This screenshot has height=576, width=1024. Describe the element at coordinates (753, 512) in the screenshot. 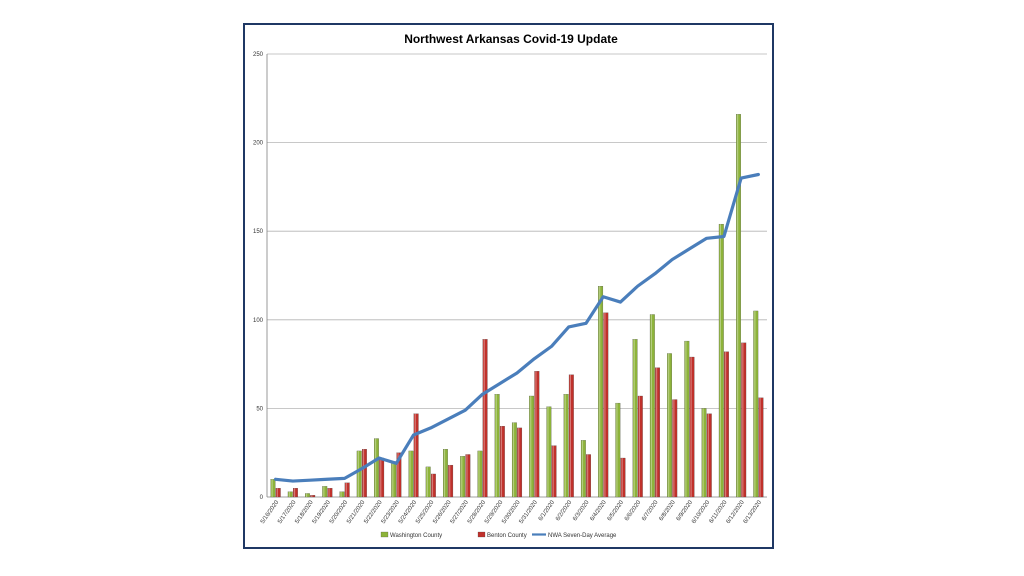

I see `x-tick-label: 6/13/2020` at that location.